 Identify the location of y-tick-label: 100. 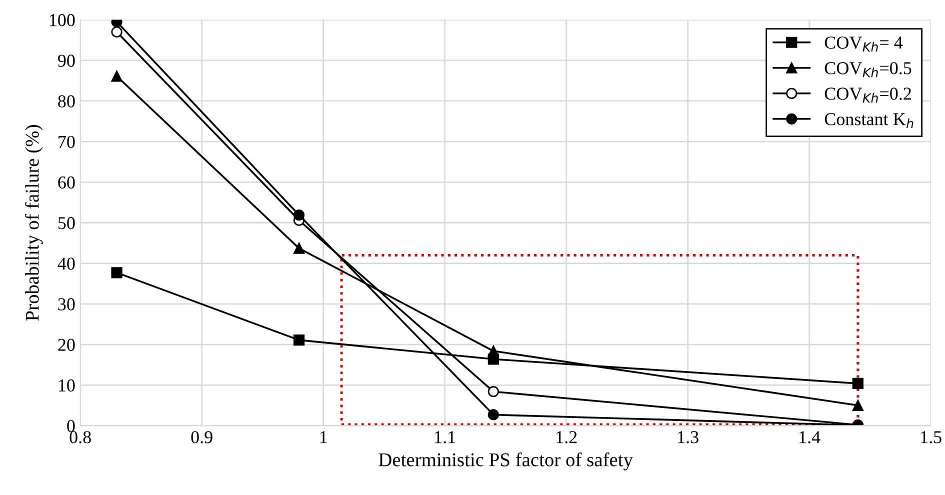
(62, 20).